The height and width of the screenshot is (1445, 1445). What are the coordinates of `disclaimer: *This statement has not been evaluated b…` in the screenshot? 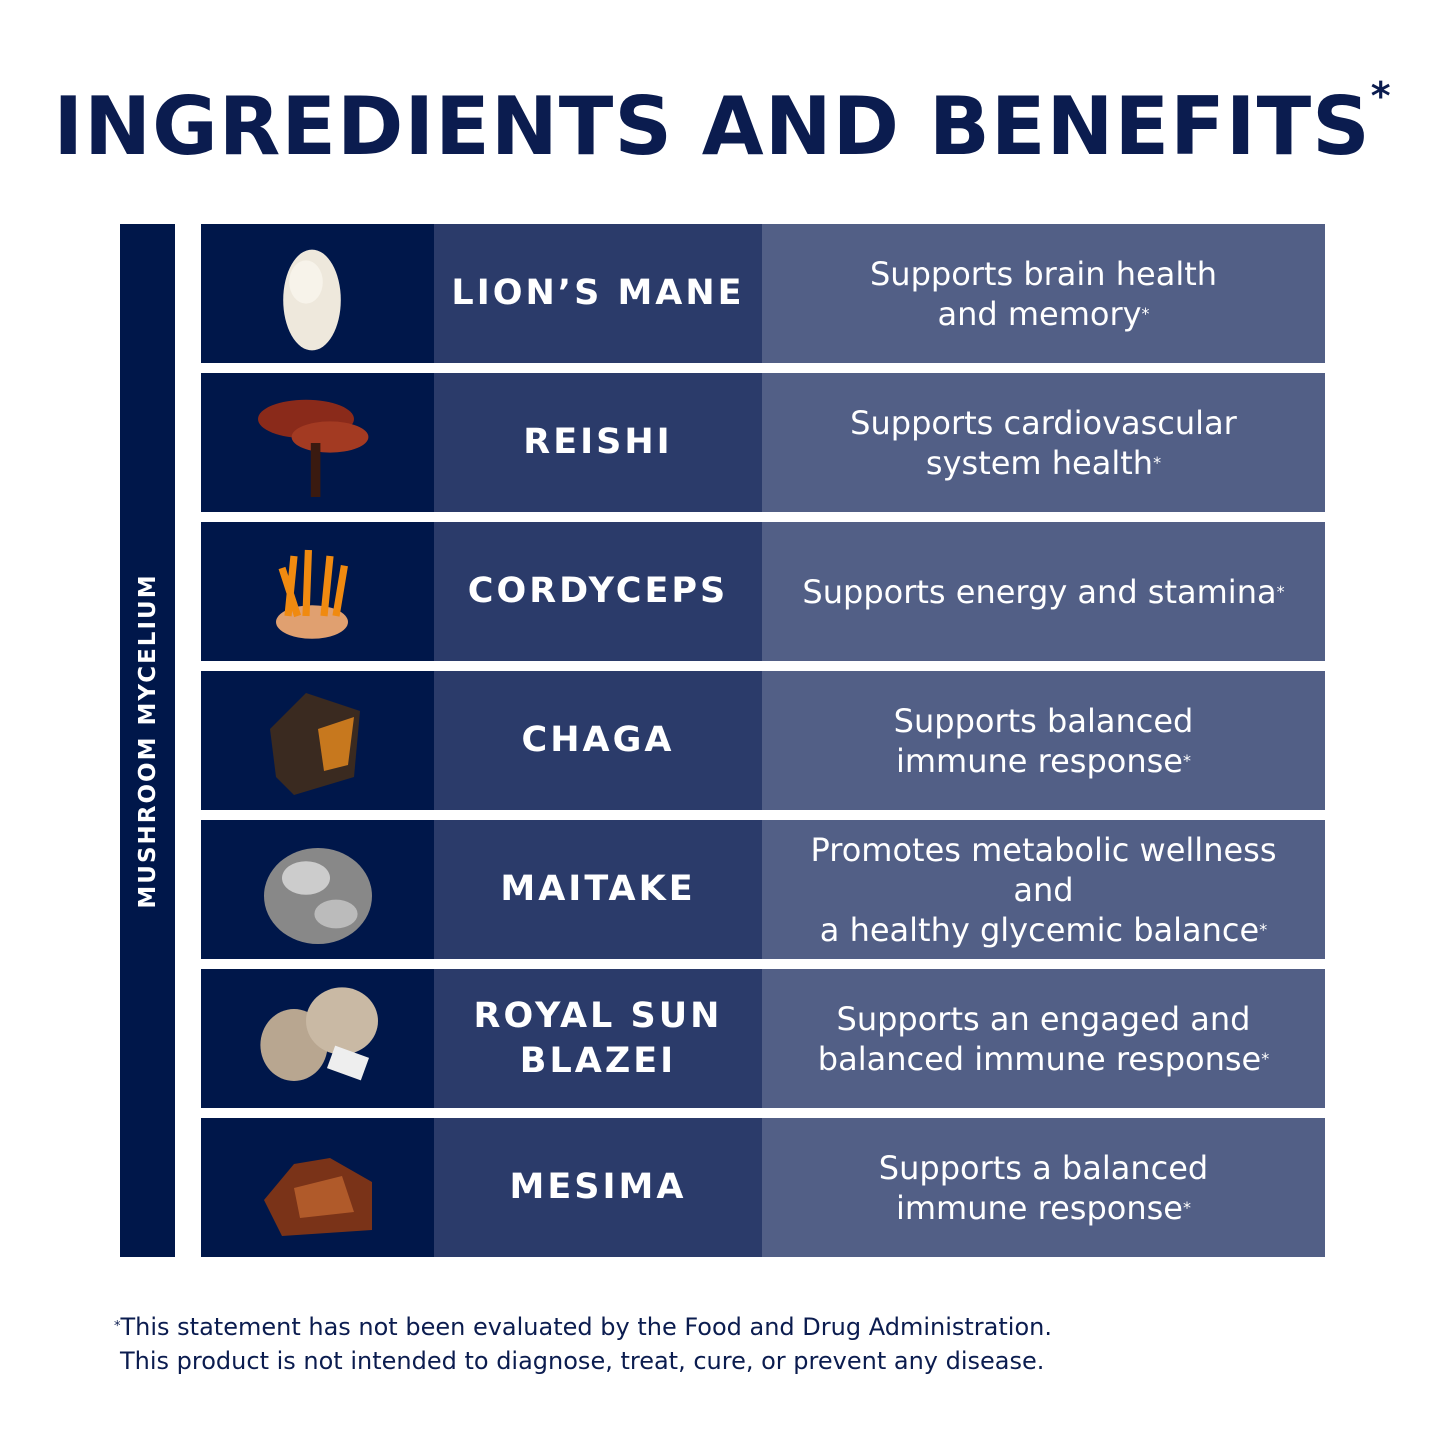 It's located at (583, 1344).